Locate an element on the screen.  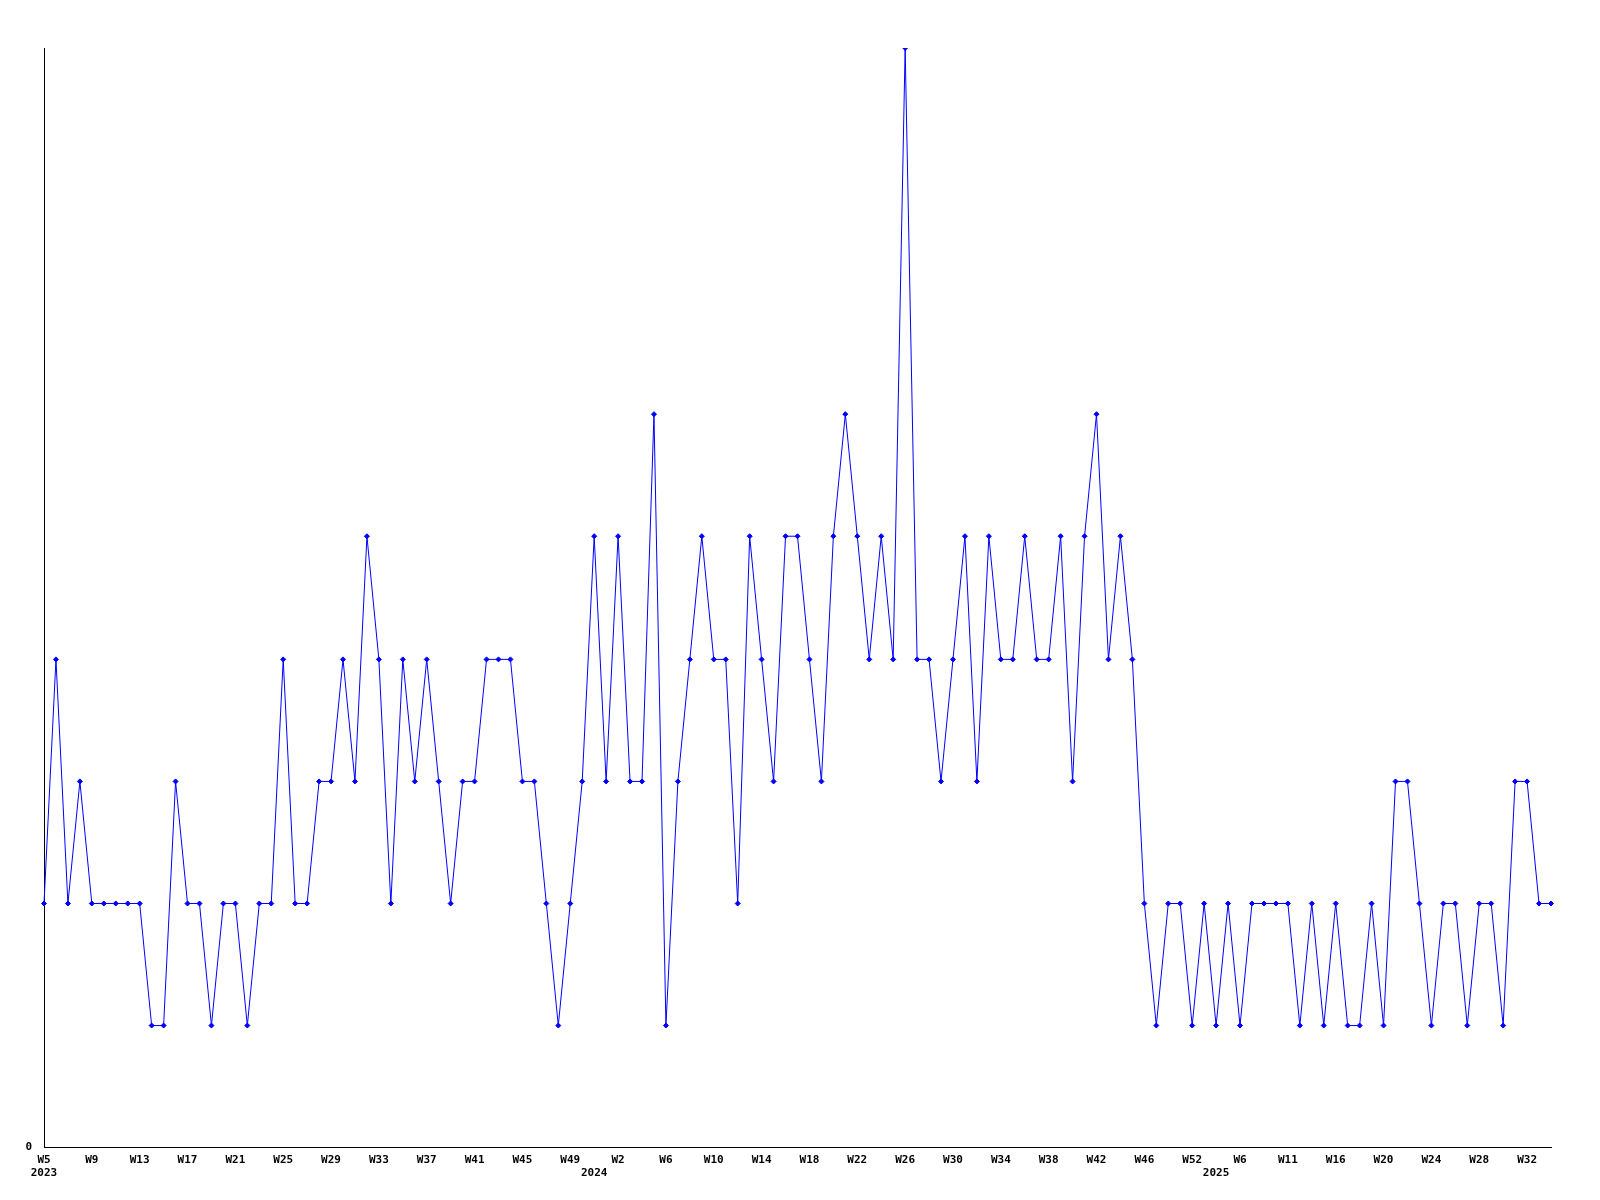
x-tick-label: W17 is located at coordinates (187, 1160).